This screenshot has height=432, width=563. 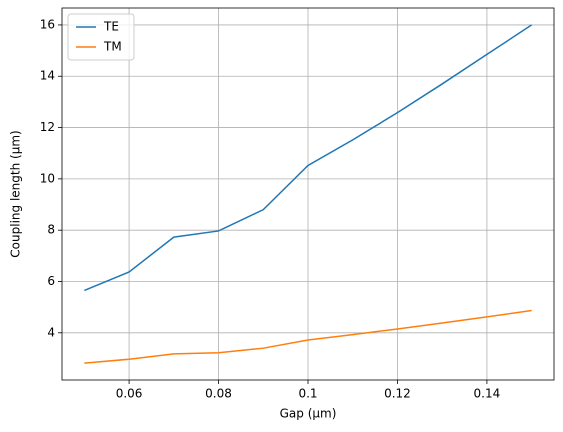 I want to click on y-tick-label: 6, so click(x=51, y=281).